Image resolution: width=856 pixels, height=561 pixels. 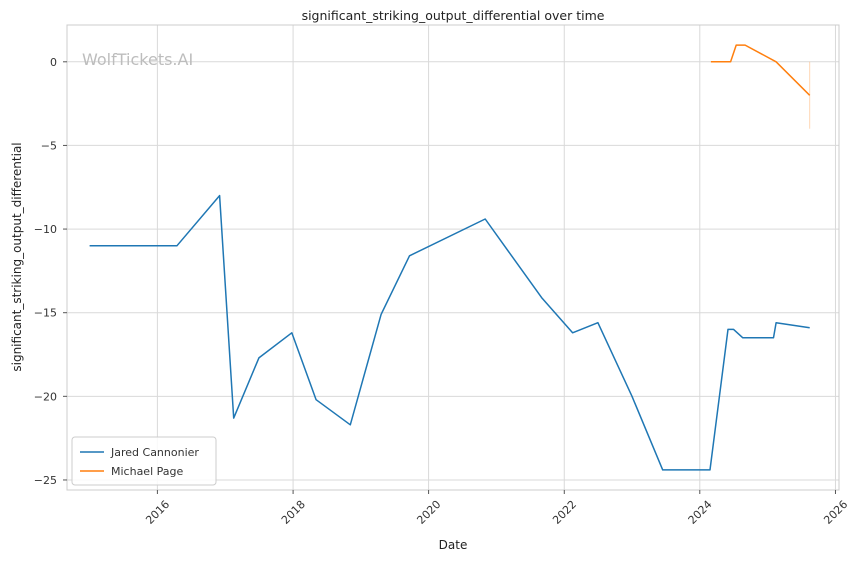 What do you see at coordinates (700, 512) in the screenshot?
I see `x-tick-label: 2024` at bounding box center [700, 512].